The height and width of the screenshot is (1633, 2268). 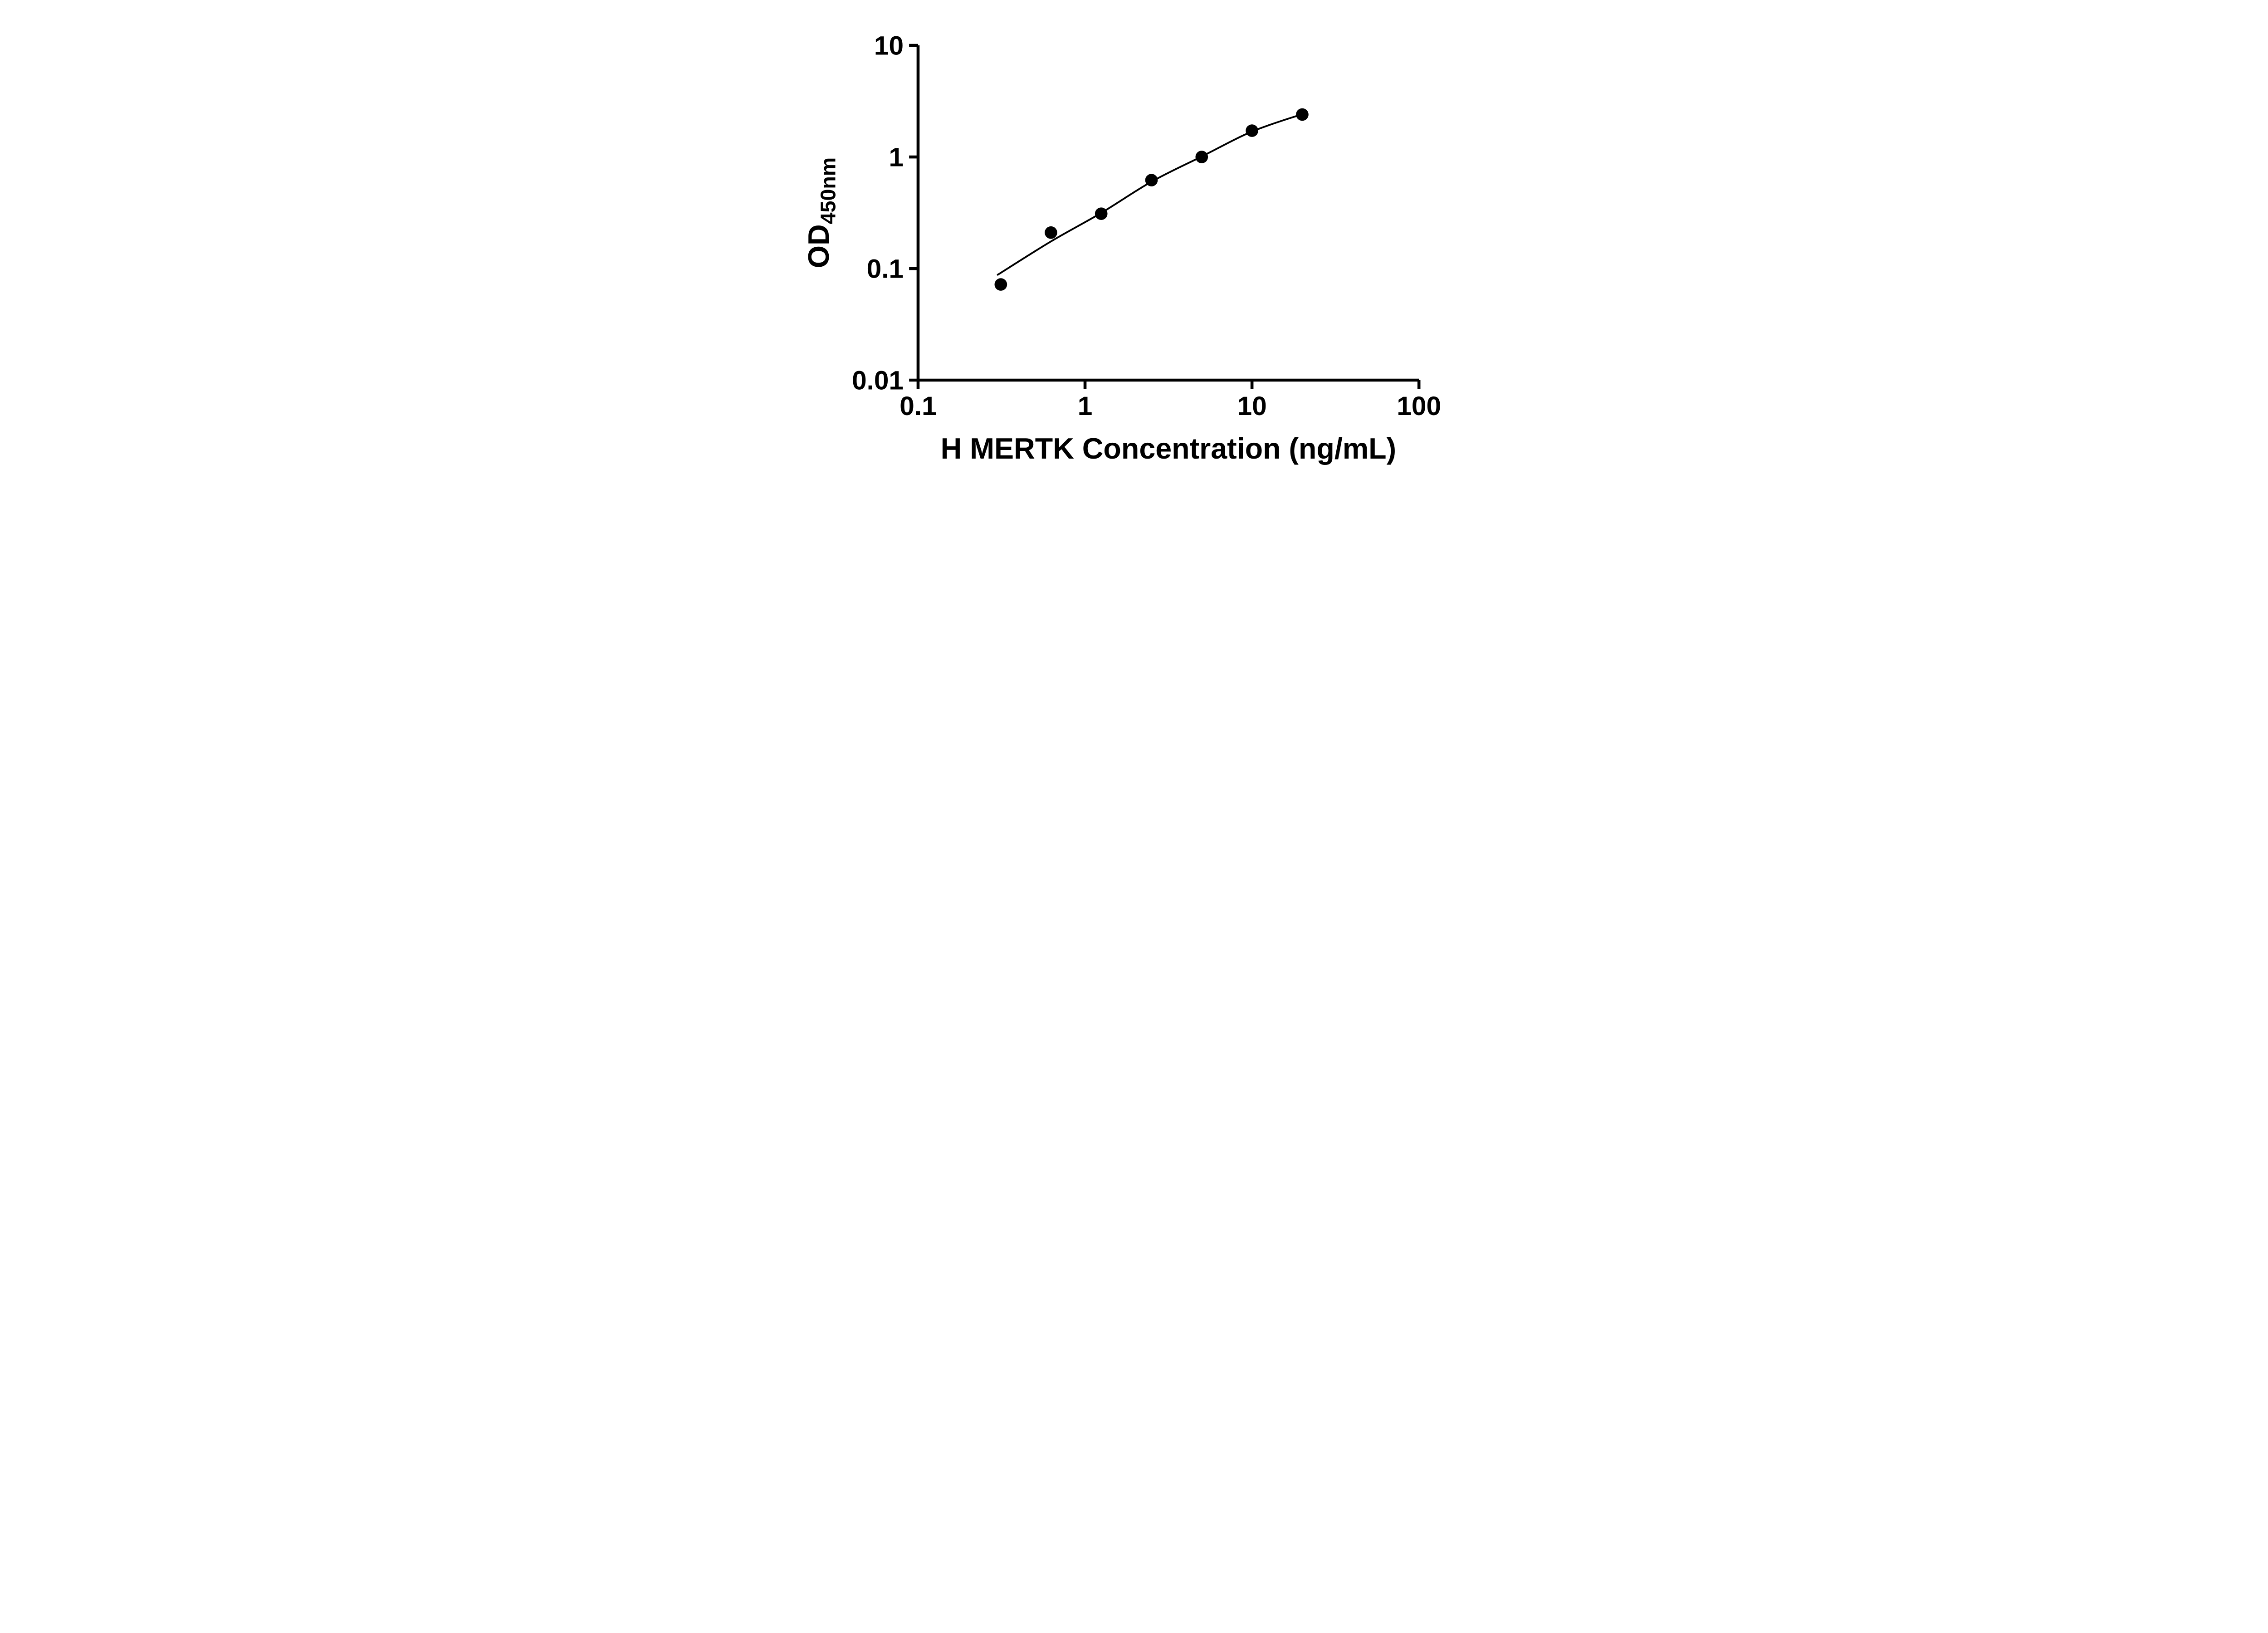 What do you see at coordinates (917, 406) in the screenshot?
I see `x-tick-label: 0.1` at bounding box center [917, 406].